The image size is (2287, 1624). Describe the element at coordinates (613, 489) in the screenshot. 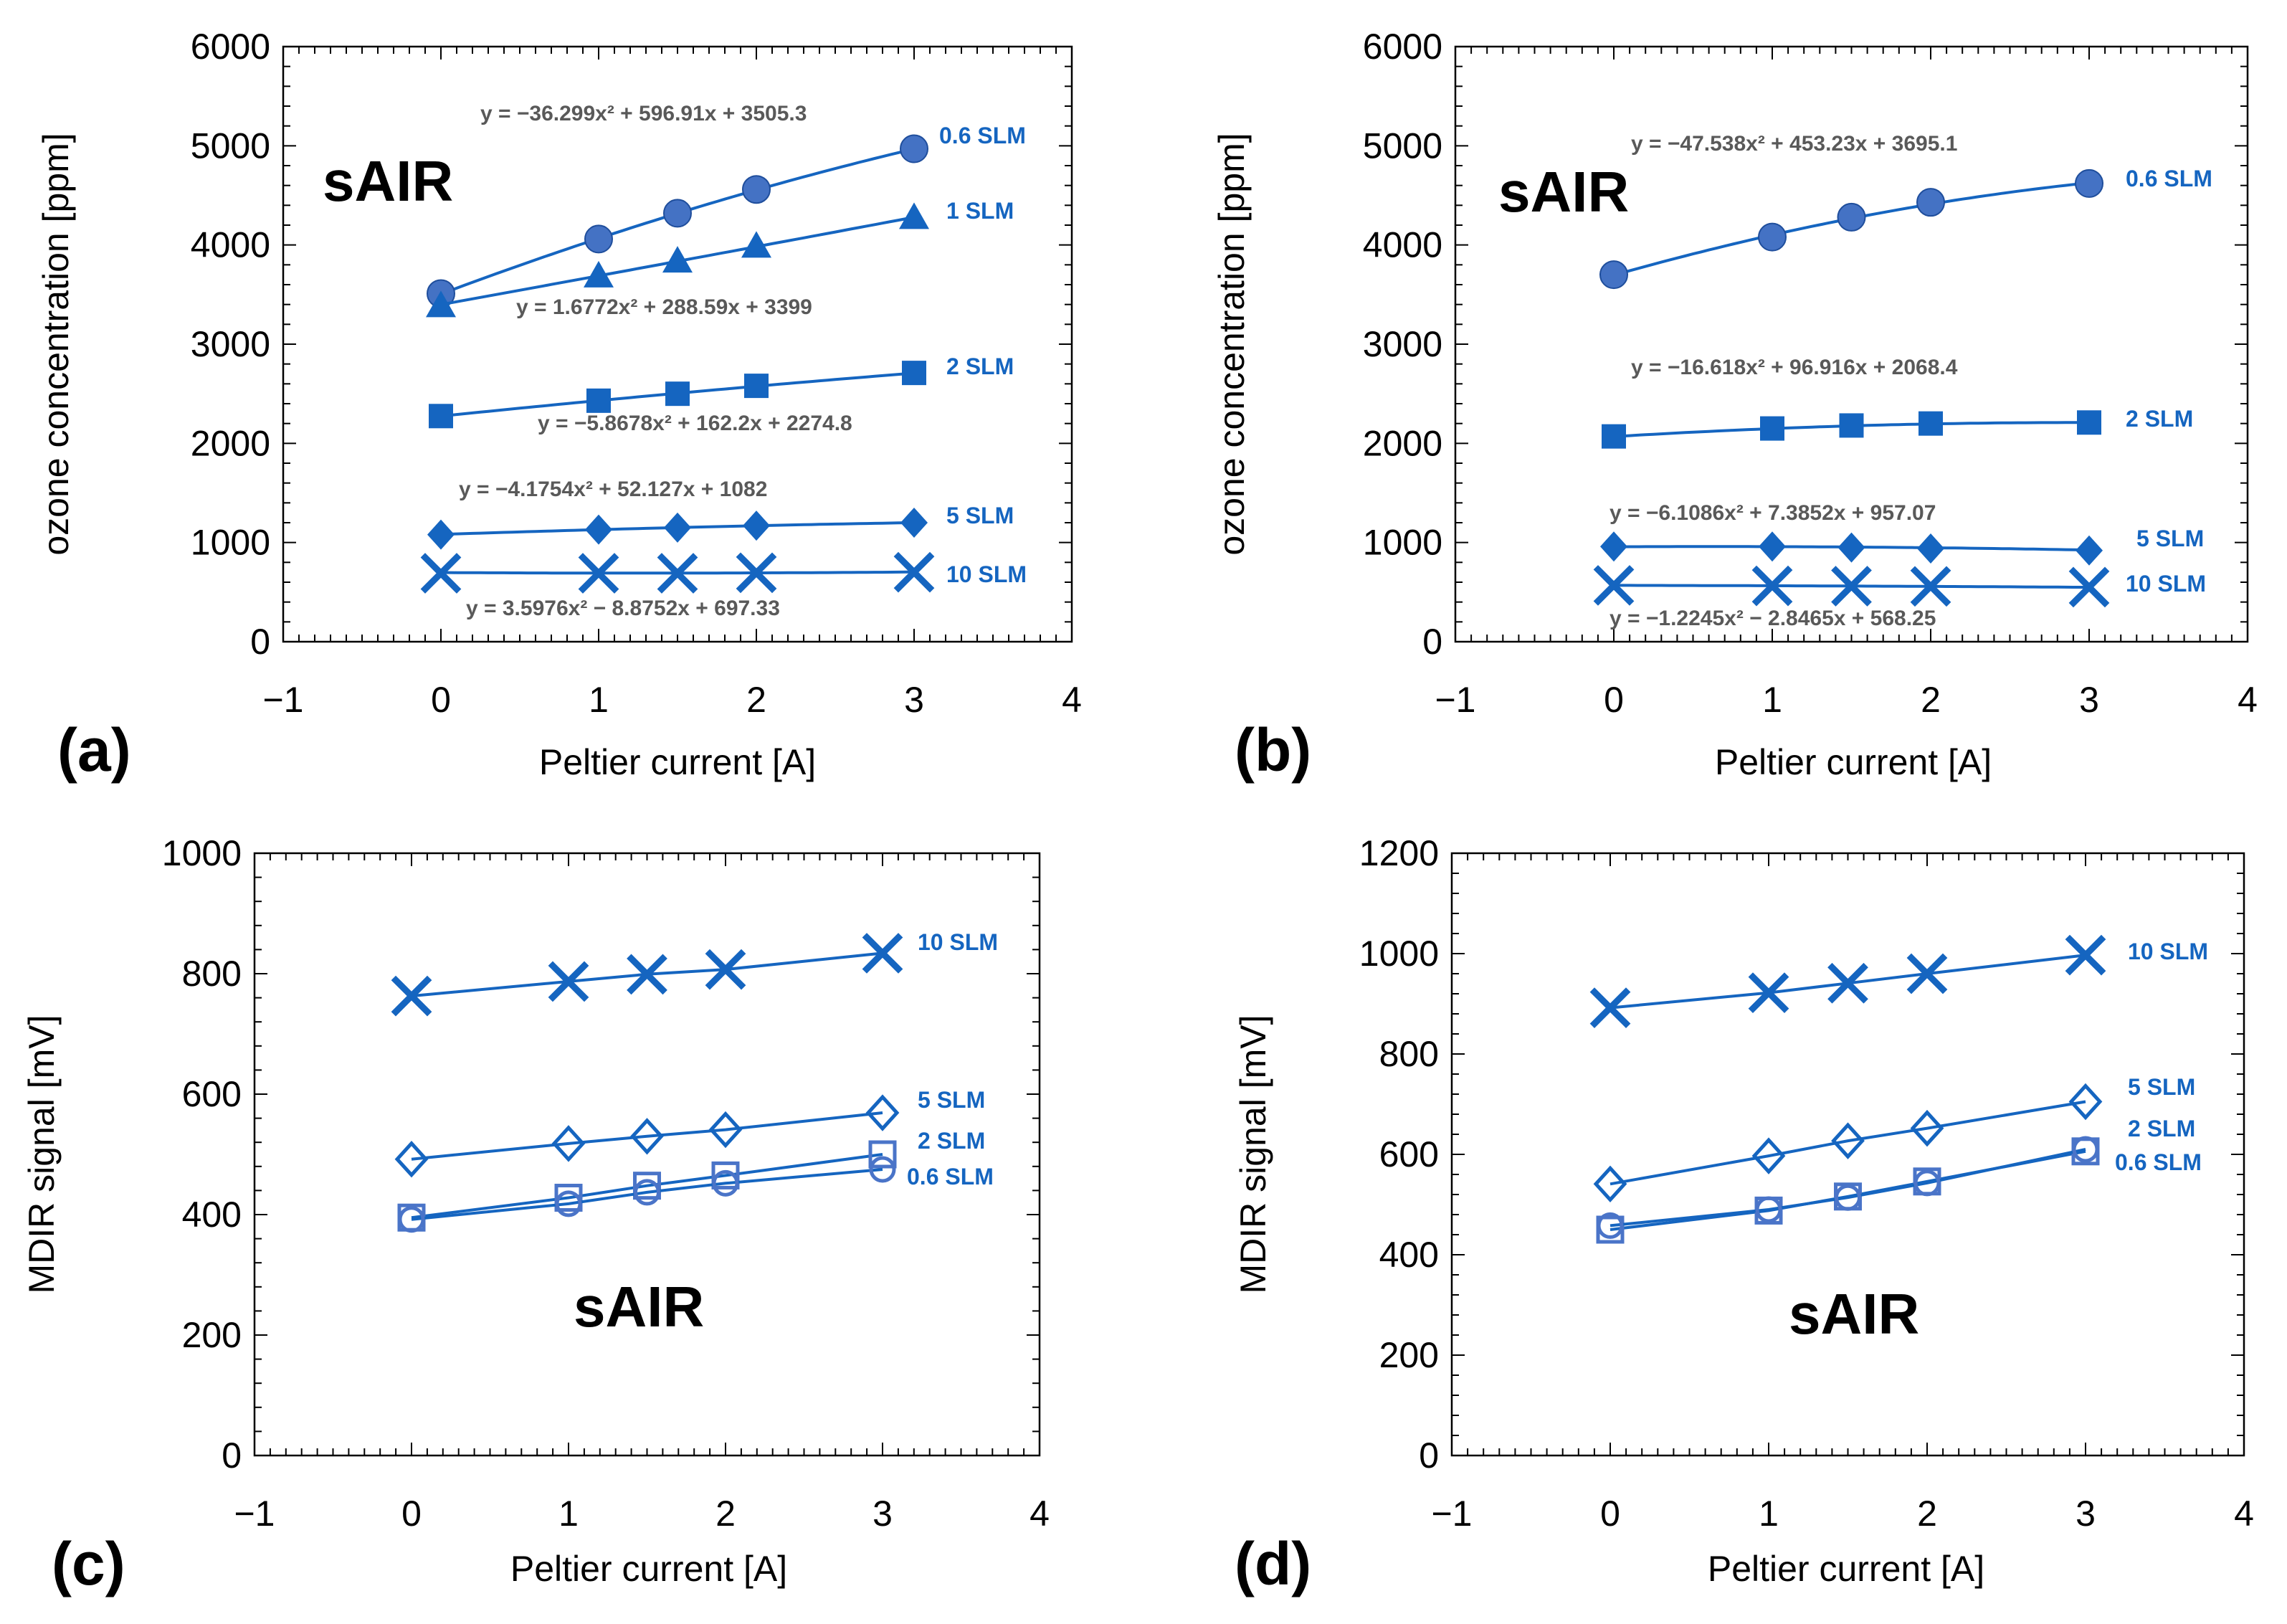

I see `fit-equation: y = −4.1754x² + 52.127x + 1082` at that location.